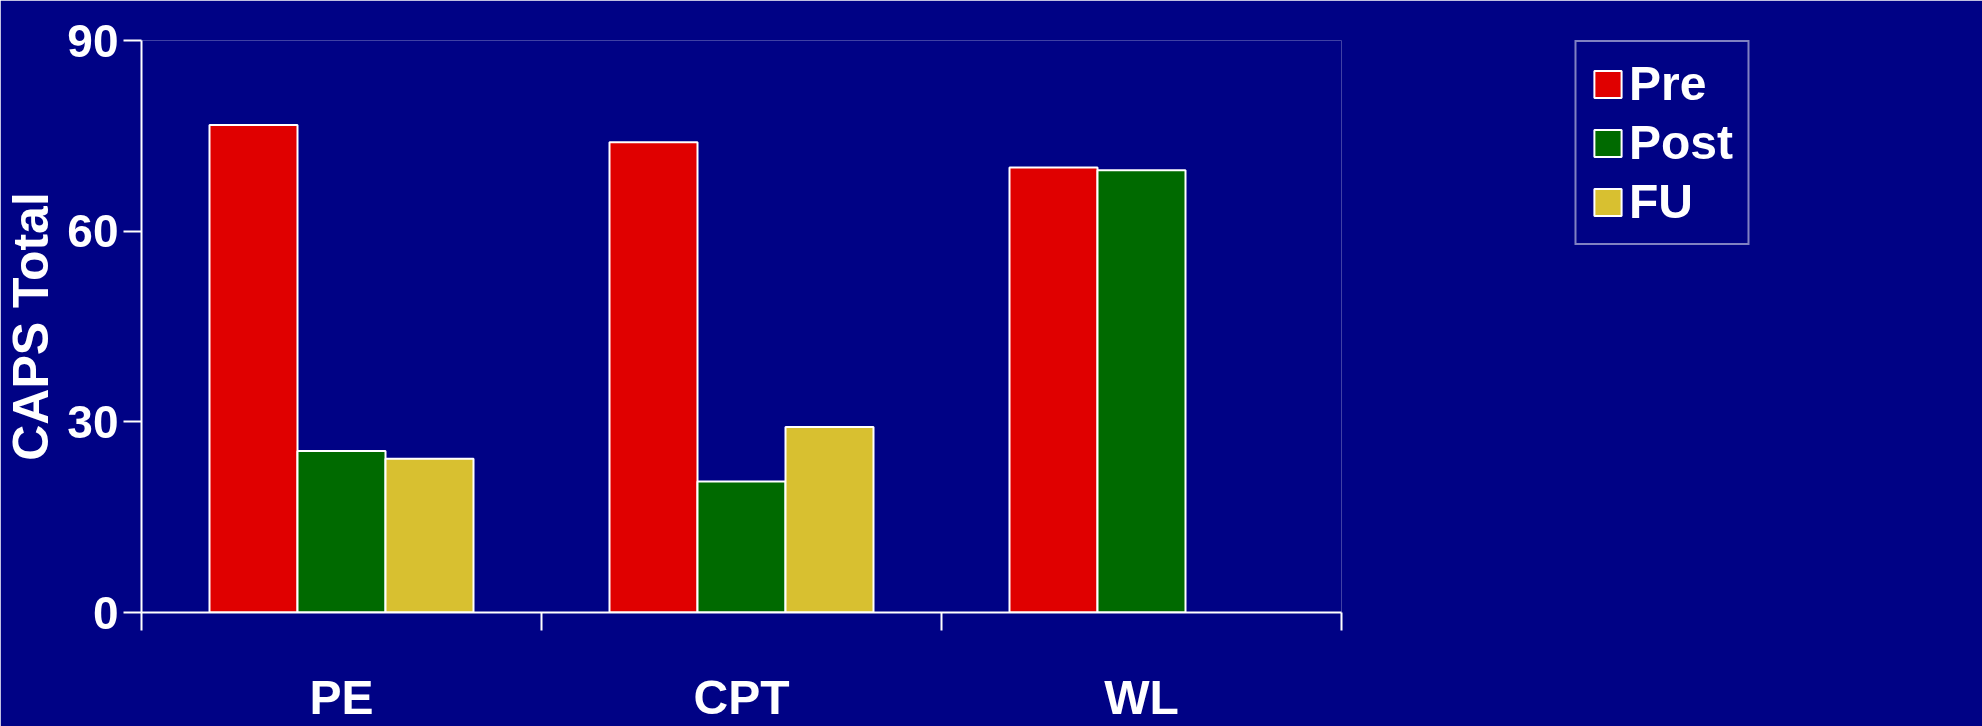 This screenshot has width=1982, height=726. I want to click on y-tick-label: 30, so click(93, 421).